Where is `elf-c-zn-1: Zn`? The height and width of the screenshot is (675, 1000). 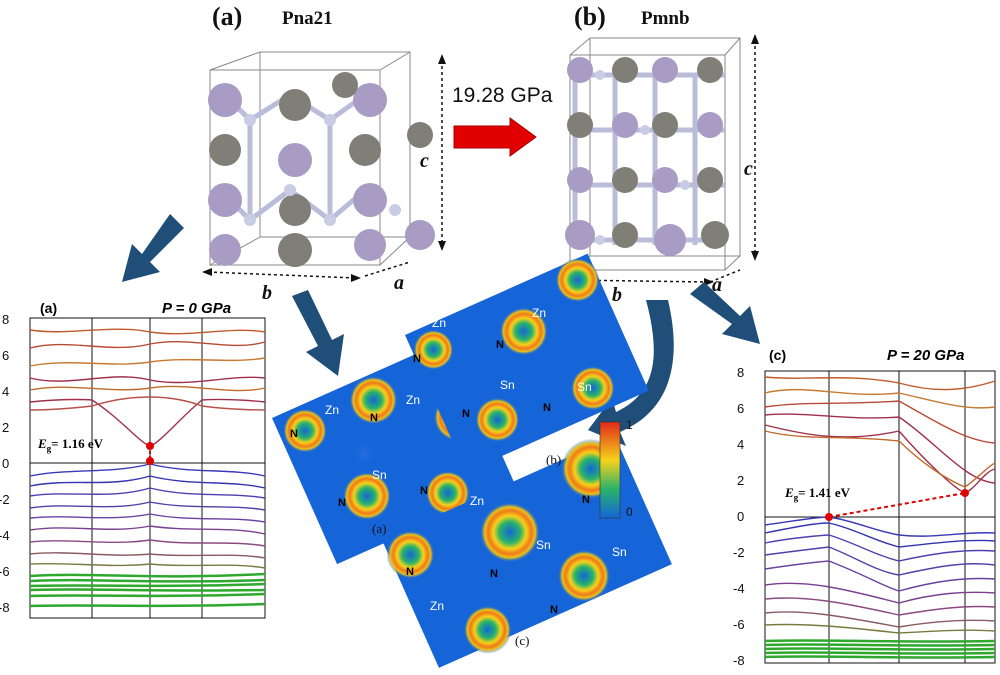
elf-c-zn-1: Zn is located at coordinates (437, 606).